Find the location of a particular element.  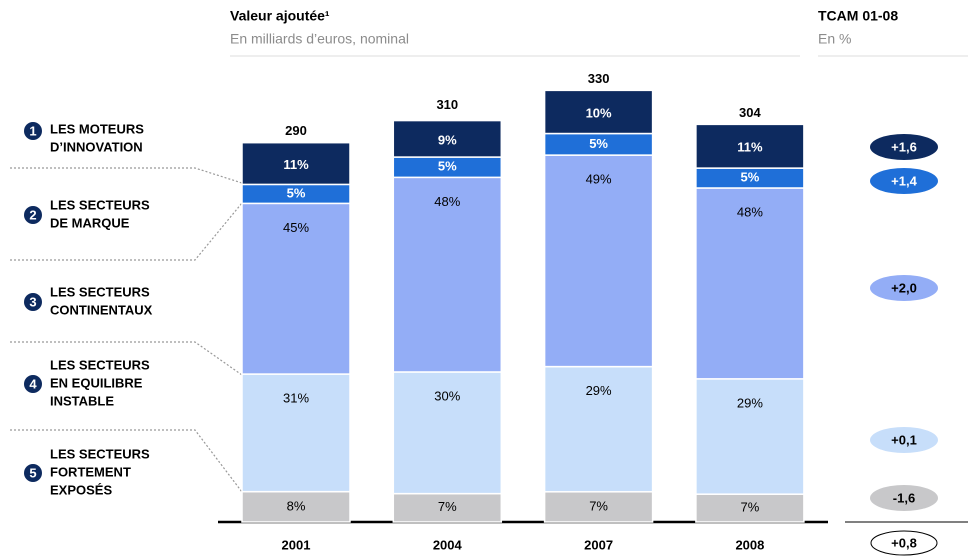

total-label: 290 is located at coordinates (296, 130).